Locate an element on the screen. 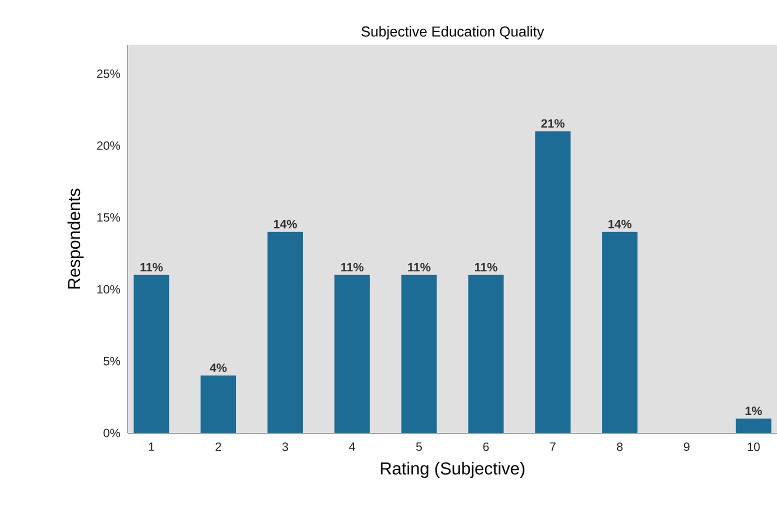 This screenshot has width=777, height=520. y-axis-title: Respondents is located at coordinates (75, 238).